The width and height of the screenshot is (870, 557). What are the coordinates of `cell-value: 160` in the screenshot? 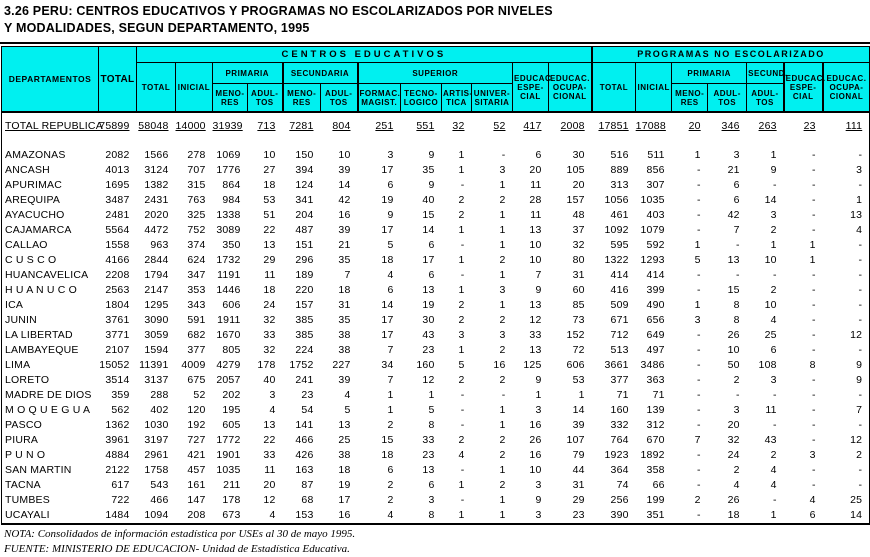 It's located at (425, 365).